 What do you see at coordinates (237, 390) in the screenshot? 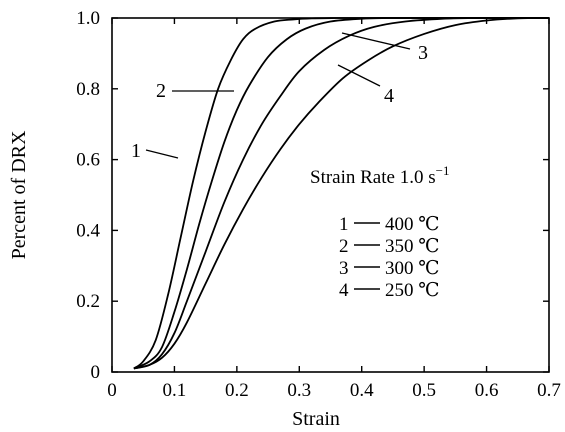
I see `x-tick-label: 0.2` at bounding box center [237, 390].